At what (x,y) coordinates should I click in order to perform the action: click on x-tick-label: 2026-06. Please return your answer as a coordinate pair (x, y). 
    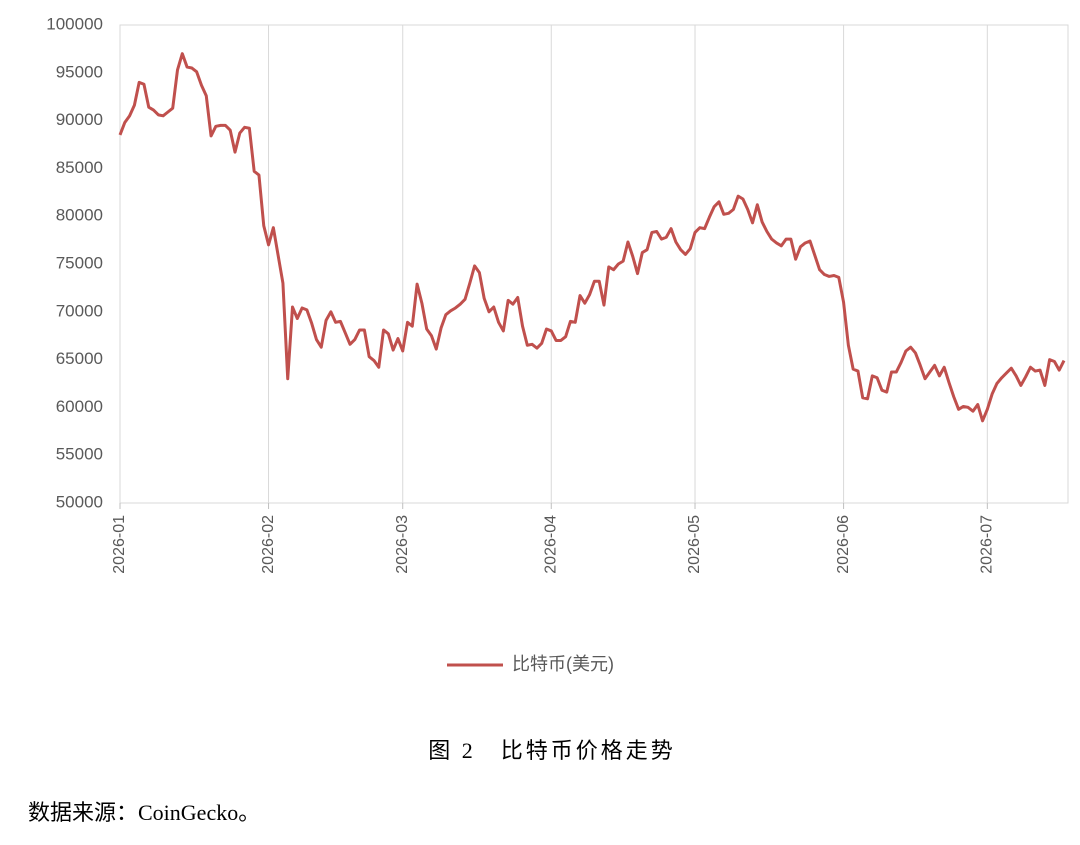
    Looking at the image, I should click on (843, 544).